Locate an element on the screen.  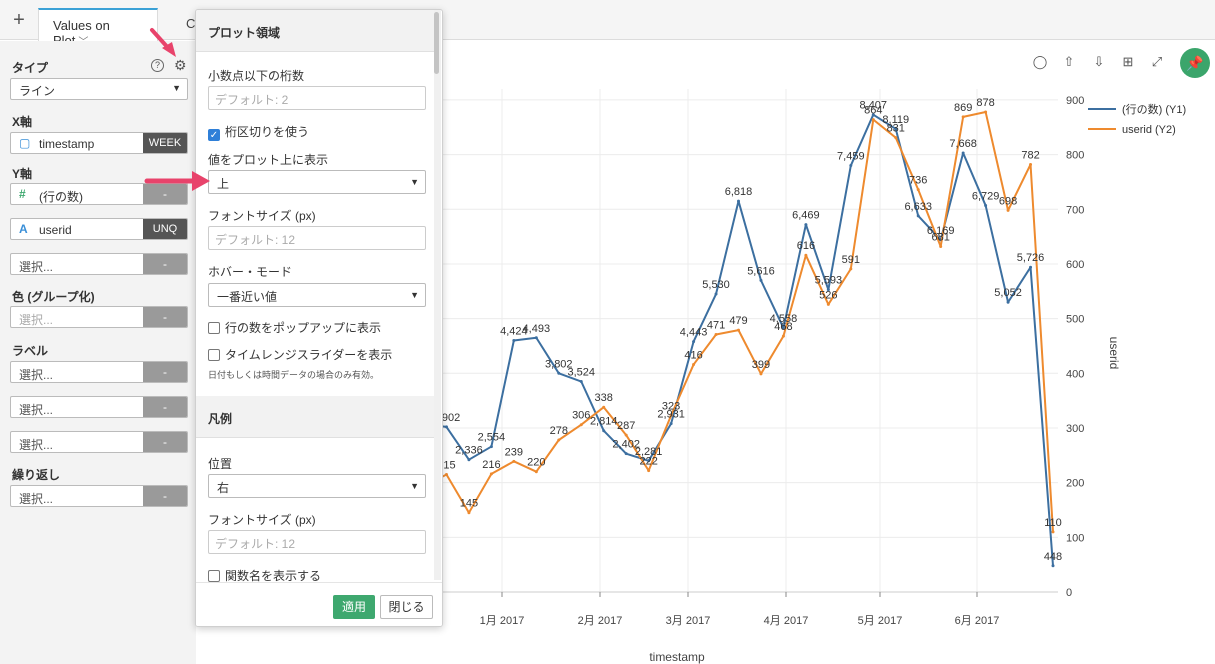
help-icon: ? is located at coordinates (157, 65).